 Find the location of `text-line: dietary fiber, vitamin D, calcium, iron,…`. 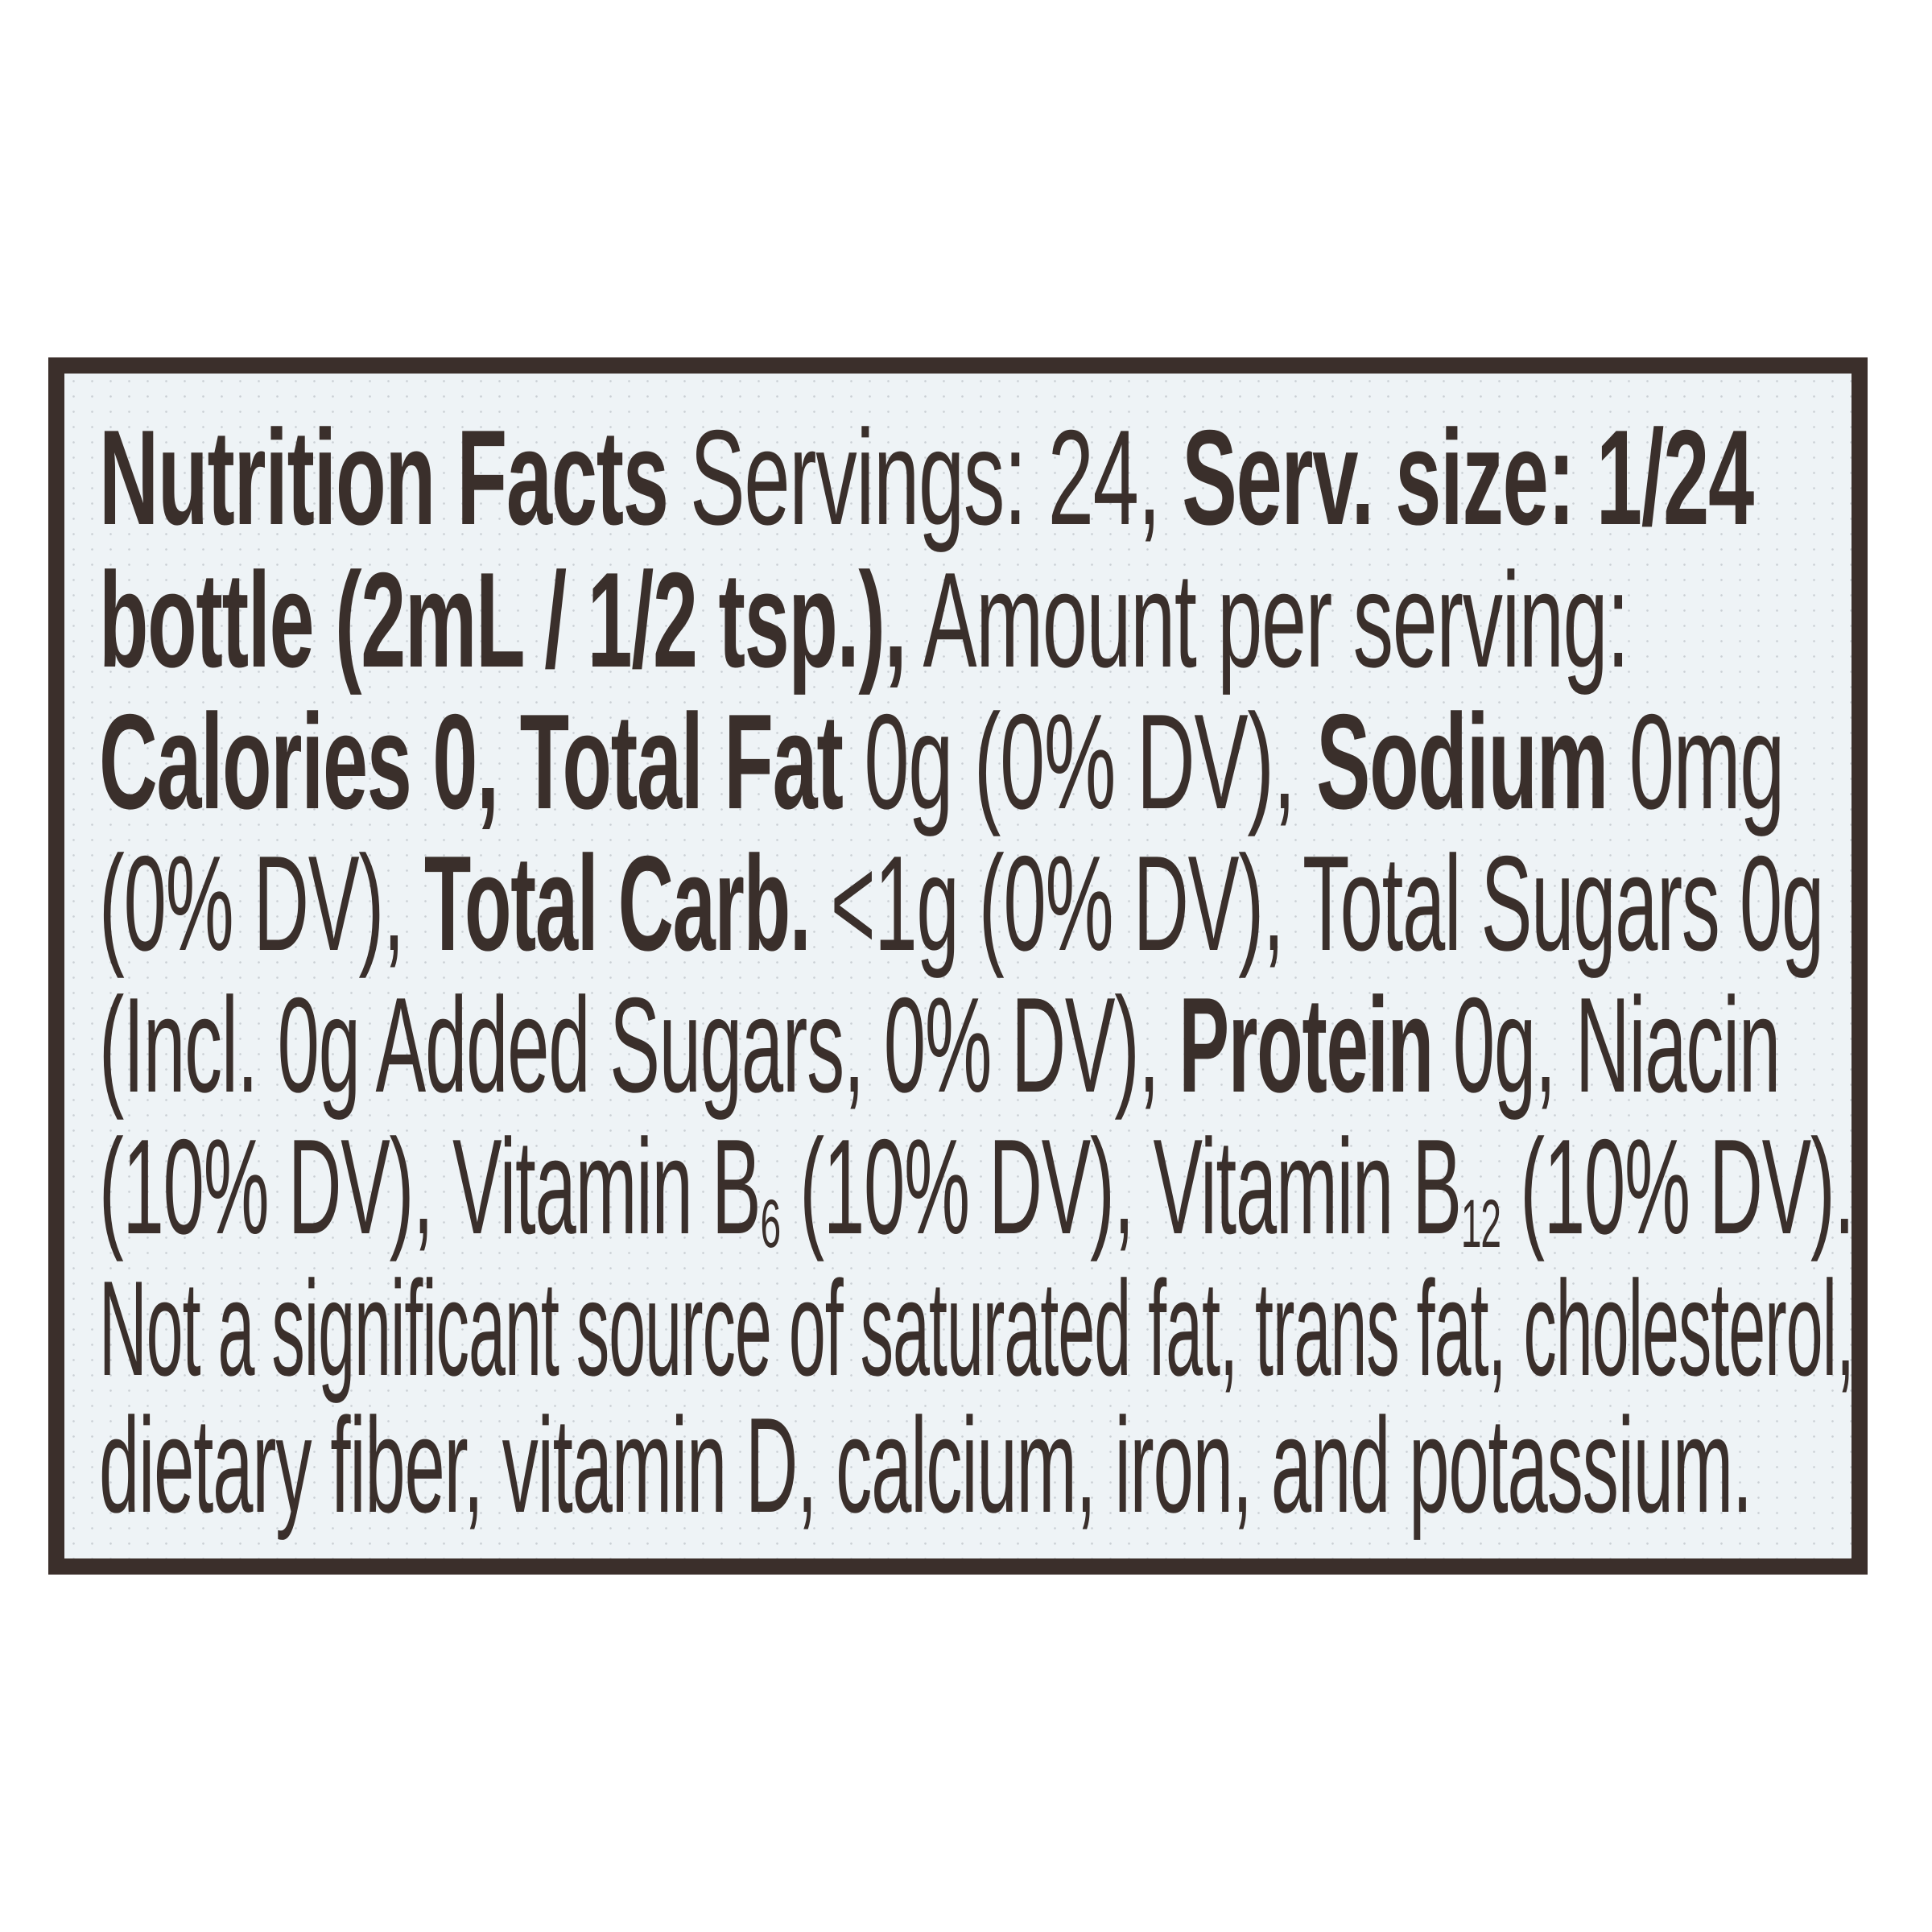

text-line: dietary fiber, vitamin D, calcium, iron,… is located at coordinates (926, 1465).